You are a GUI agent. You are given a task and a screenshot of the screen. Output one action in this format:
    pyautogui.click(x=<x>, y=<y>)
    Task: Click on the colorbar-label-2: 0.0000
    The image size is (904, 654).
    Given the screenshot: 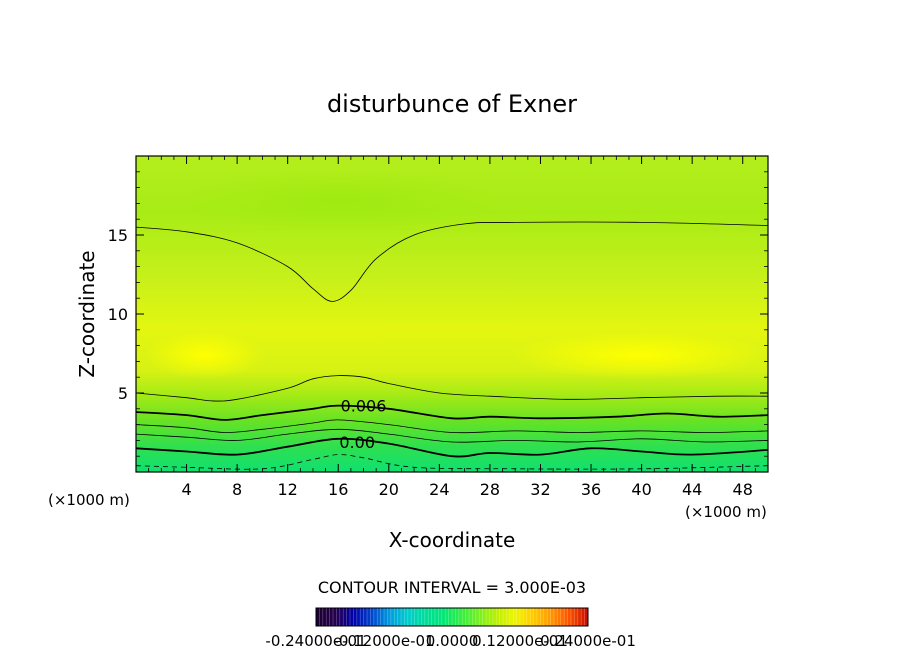 What is the action you would take?
    pyautogui.click(x=452, y=641)
    